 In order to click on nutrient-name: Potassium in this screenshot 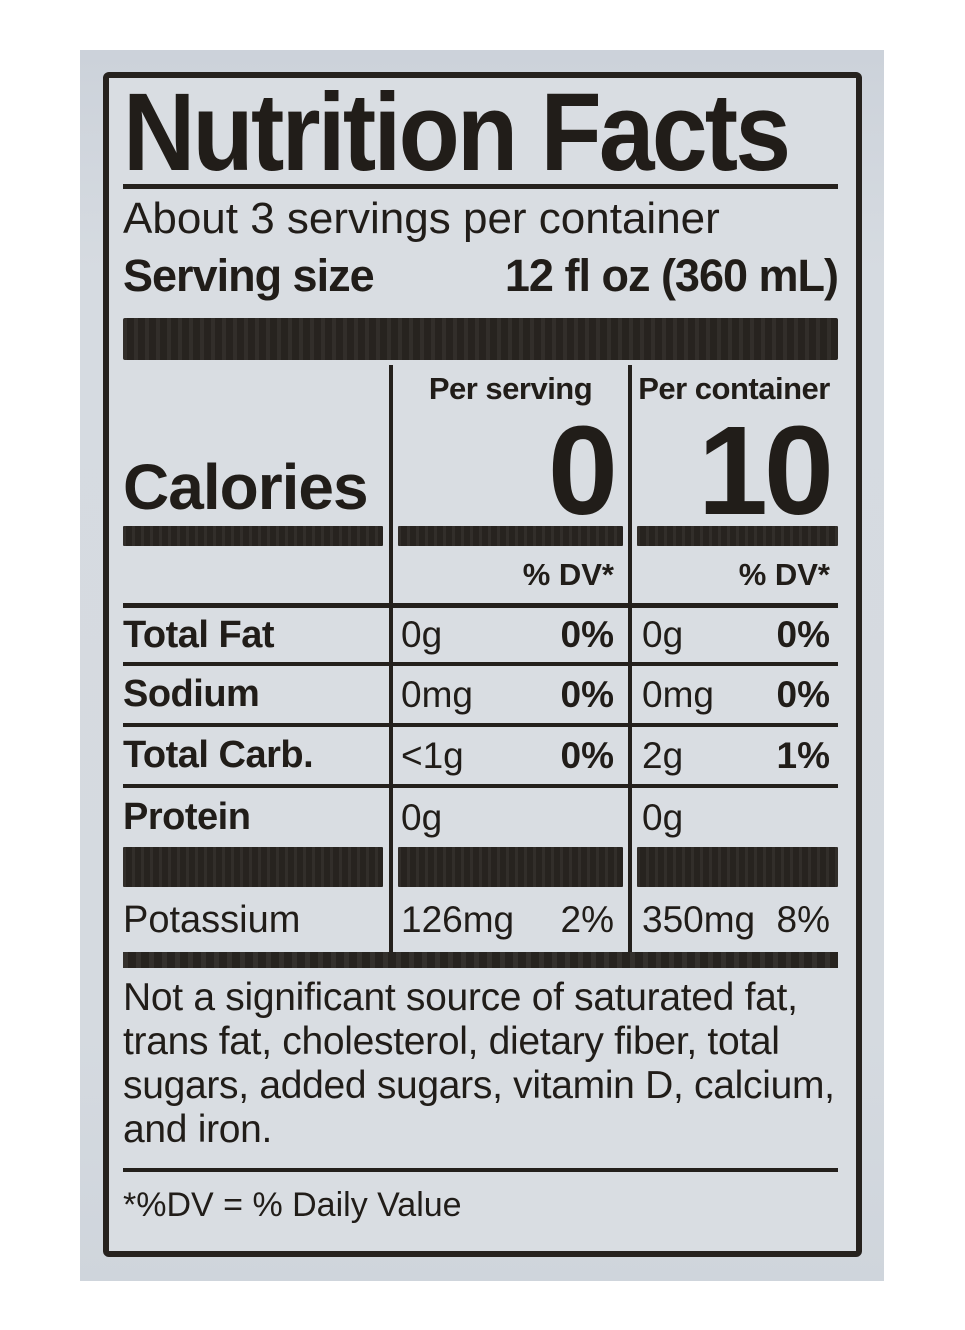, I will do `click(212, 919)`.